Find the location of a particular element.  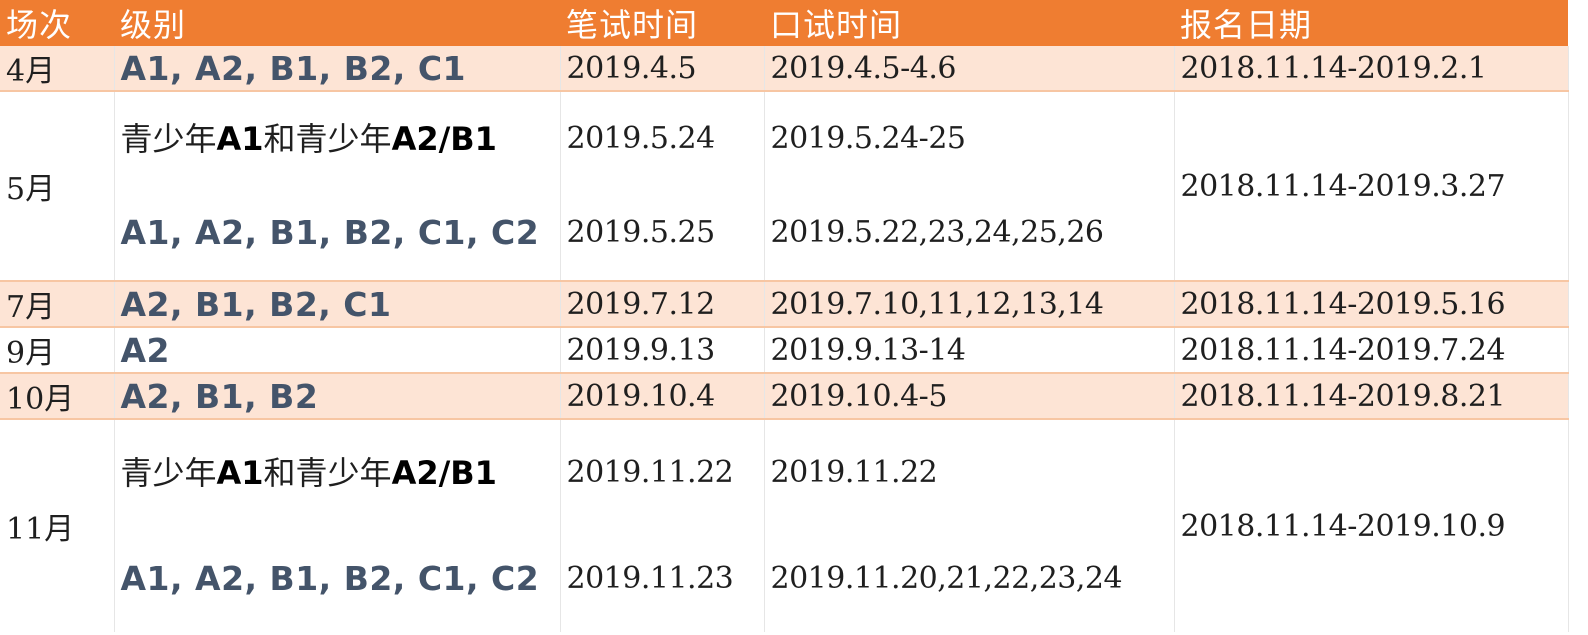

row-month: 4月 is located at coordinates (57, 68).